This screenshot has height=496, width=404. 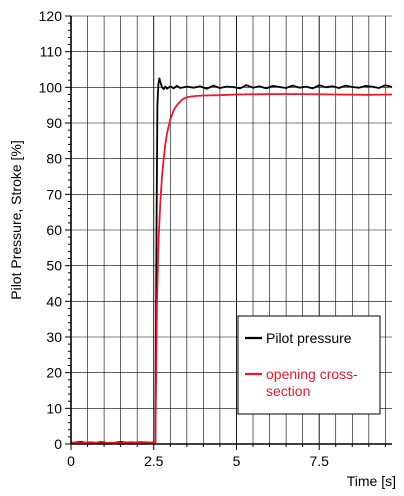 I want to click on y-tick-label: 80, so click(x=54, y=159).